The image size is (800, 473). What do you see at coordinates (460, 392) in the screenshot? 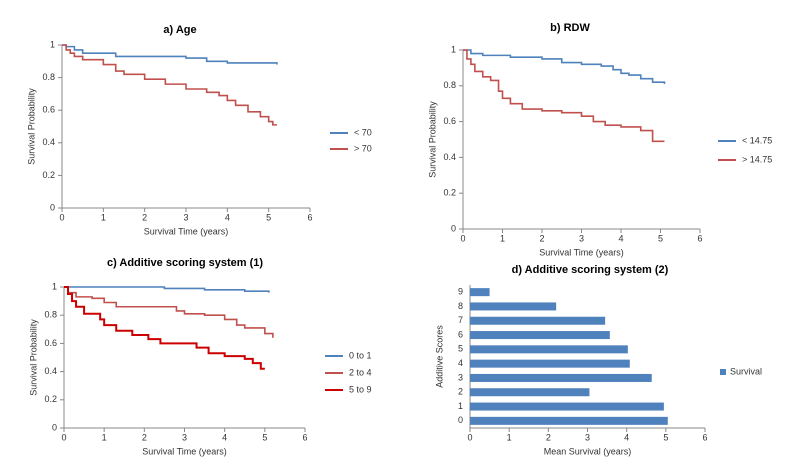
I see `y-tick-label: 2` at bounding box center [460, 392].